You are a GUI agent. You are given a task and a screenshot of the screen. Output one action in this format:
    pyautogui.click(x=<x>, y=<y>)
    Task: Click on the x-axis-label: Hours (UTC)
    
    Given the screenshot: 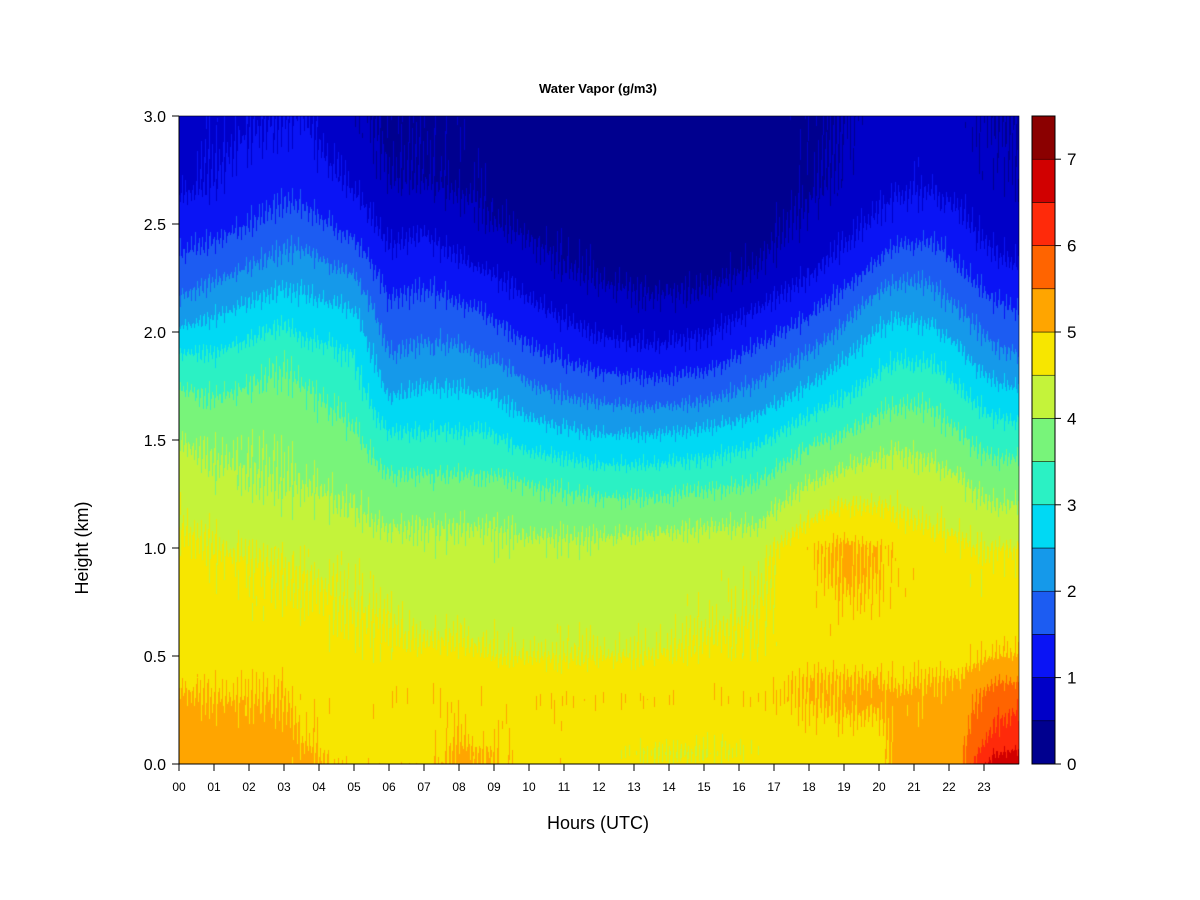 What is the action you would take?
    pyautogui.click(x=598, y=823)
    